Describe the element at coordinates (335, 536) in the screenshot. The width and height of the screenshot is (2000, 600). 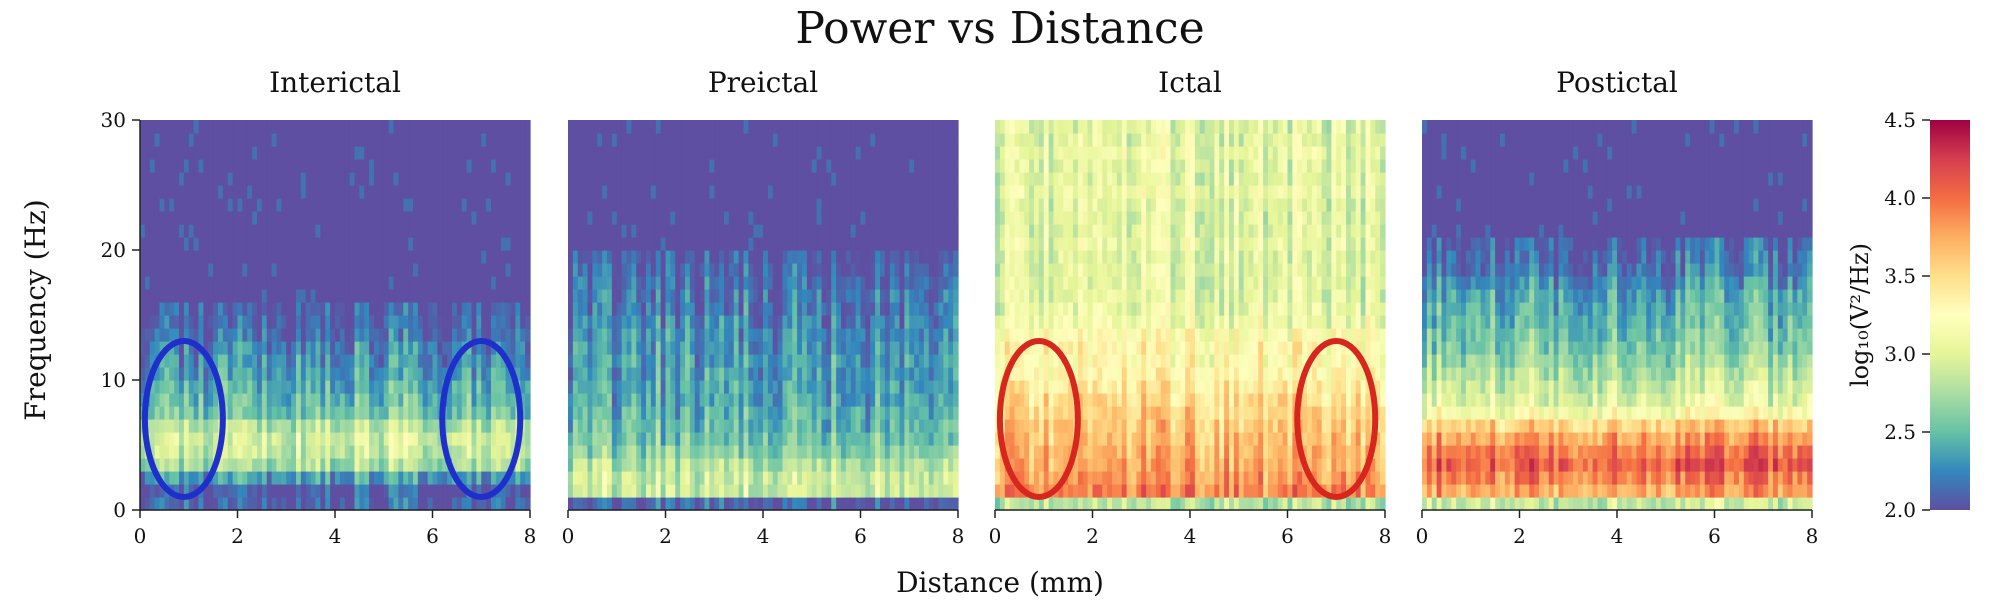
I see `x-tick-label: 4` at that location.